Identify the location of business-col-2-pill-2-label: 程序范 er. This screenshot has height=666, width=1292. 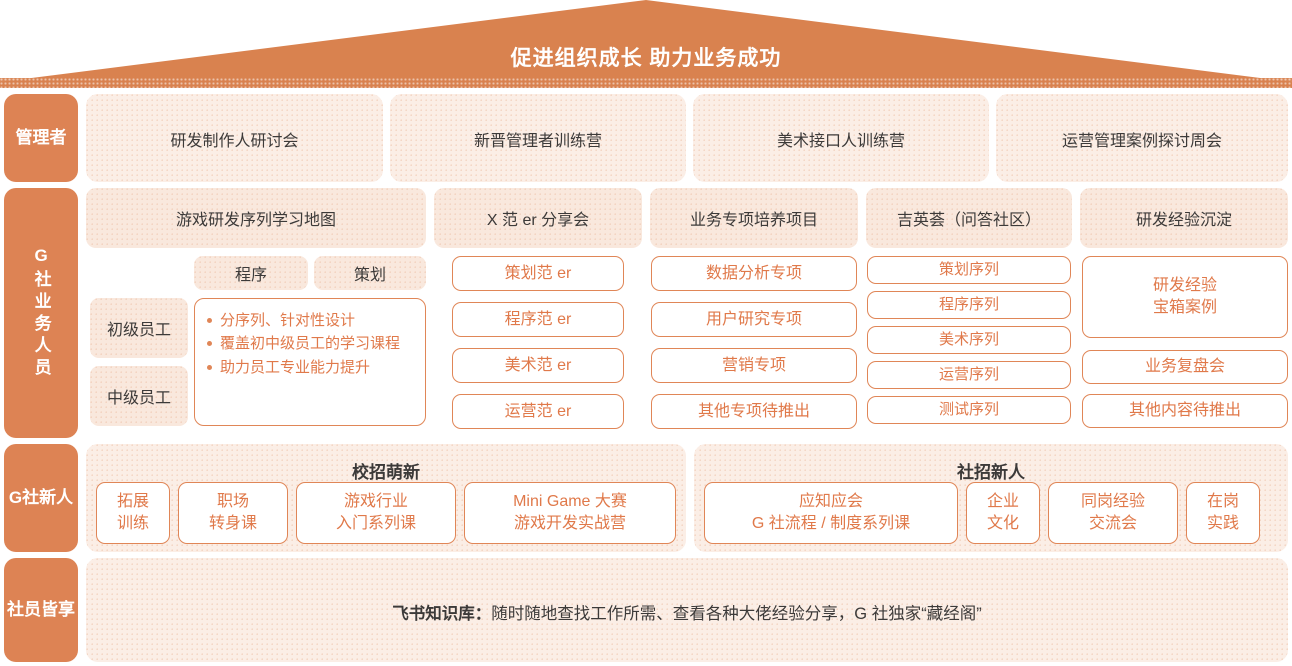
(538, 319).